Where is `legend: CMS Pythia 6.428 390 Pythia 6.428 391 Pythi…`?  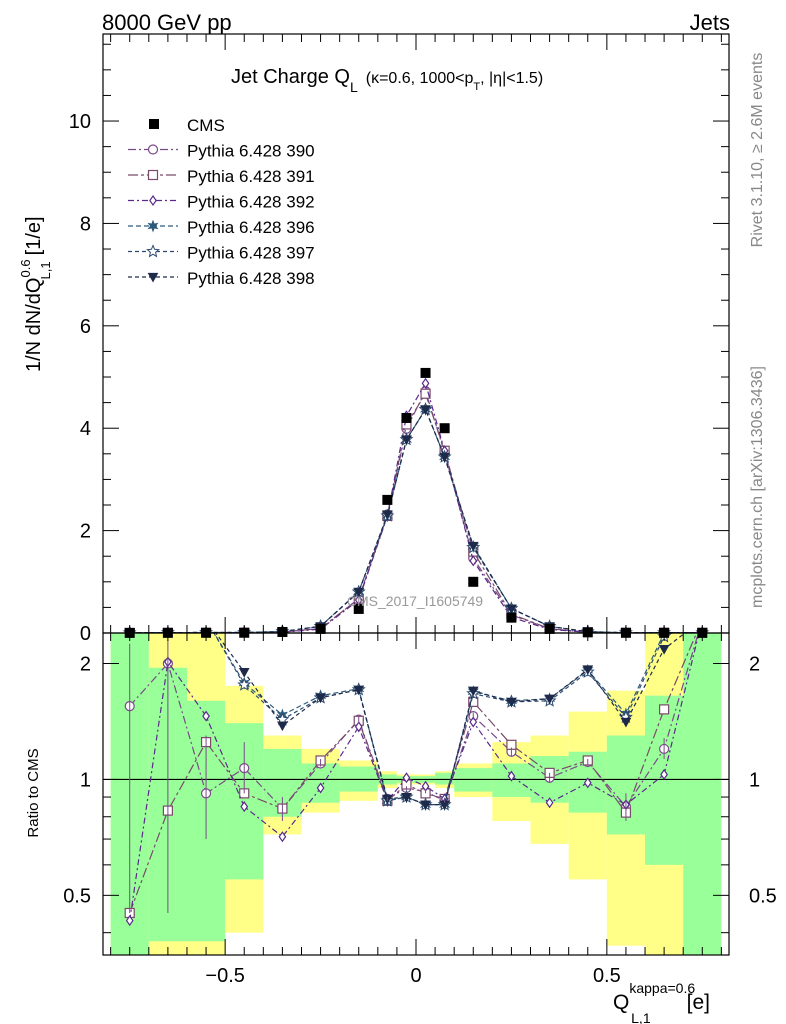 legend: CMS Pythia 6.428 390 Pythia 6.428 391 Pythi… is located at coordinates (221, 202).